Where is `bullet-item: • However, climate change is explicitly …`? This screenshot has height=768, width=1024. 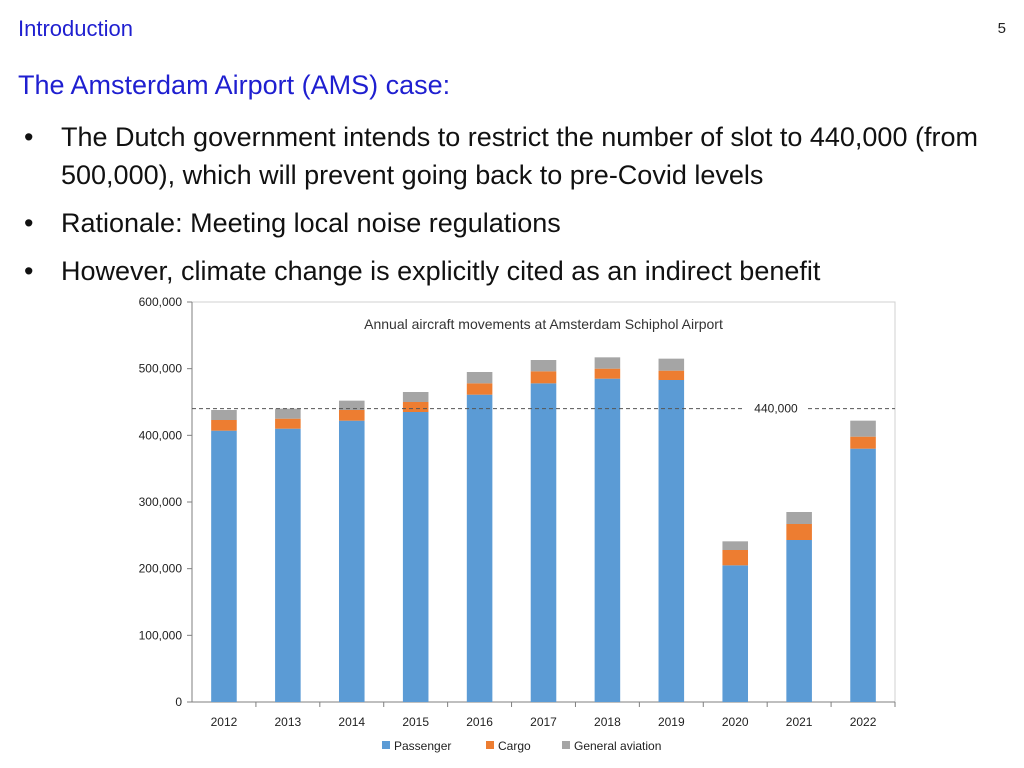
bullet-item: • However, climate change is explicitly … is located at coordinates (513, 271).